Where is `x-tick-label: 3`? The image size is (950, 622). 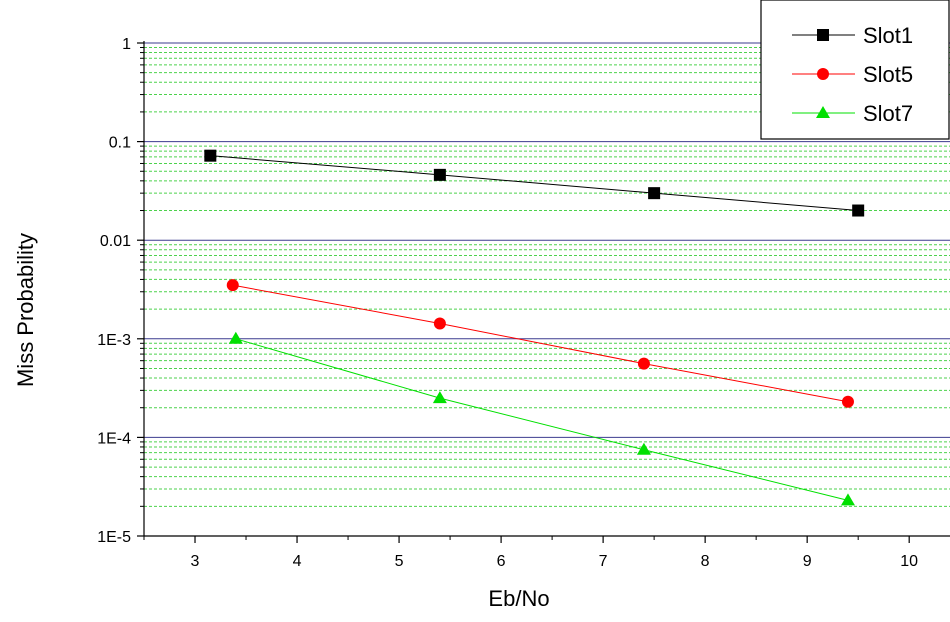
x-tick-label: 3 is located at coordinates (195, 561).